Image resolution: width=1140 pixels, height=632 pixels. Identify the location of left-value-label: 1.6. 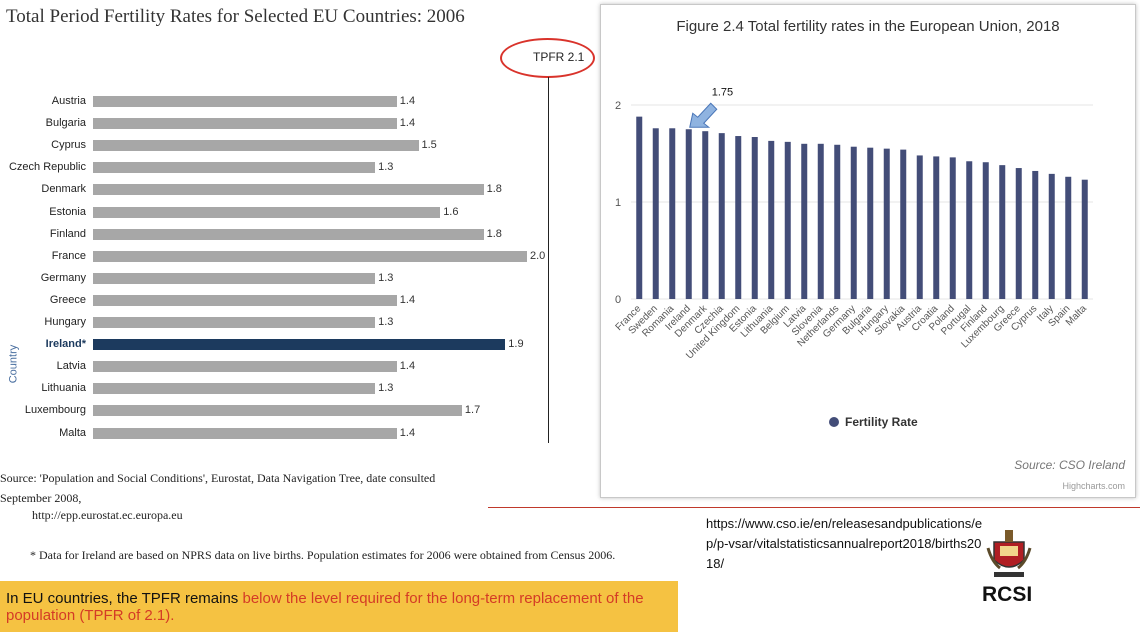
(451, 211).